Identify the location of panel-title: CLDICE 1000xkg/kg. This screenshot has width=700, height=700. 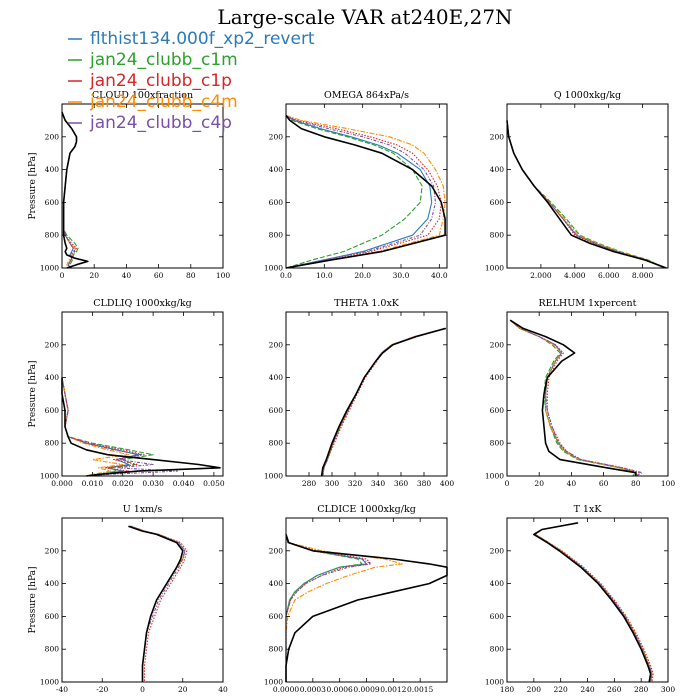
(366, 509).